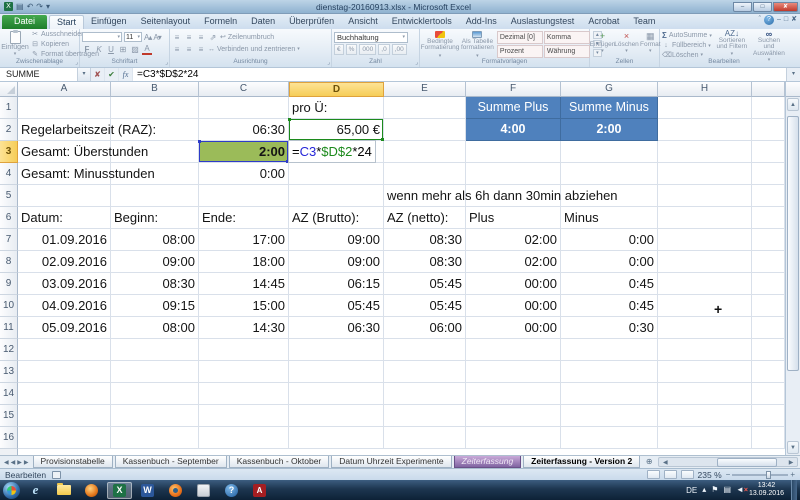 This screenshot has width=800, height=500. I want to click on zoom-in-icon: +, so click(792, 474).